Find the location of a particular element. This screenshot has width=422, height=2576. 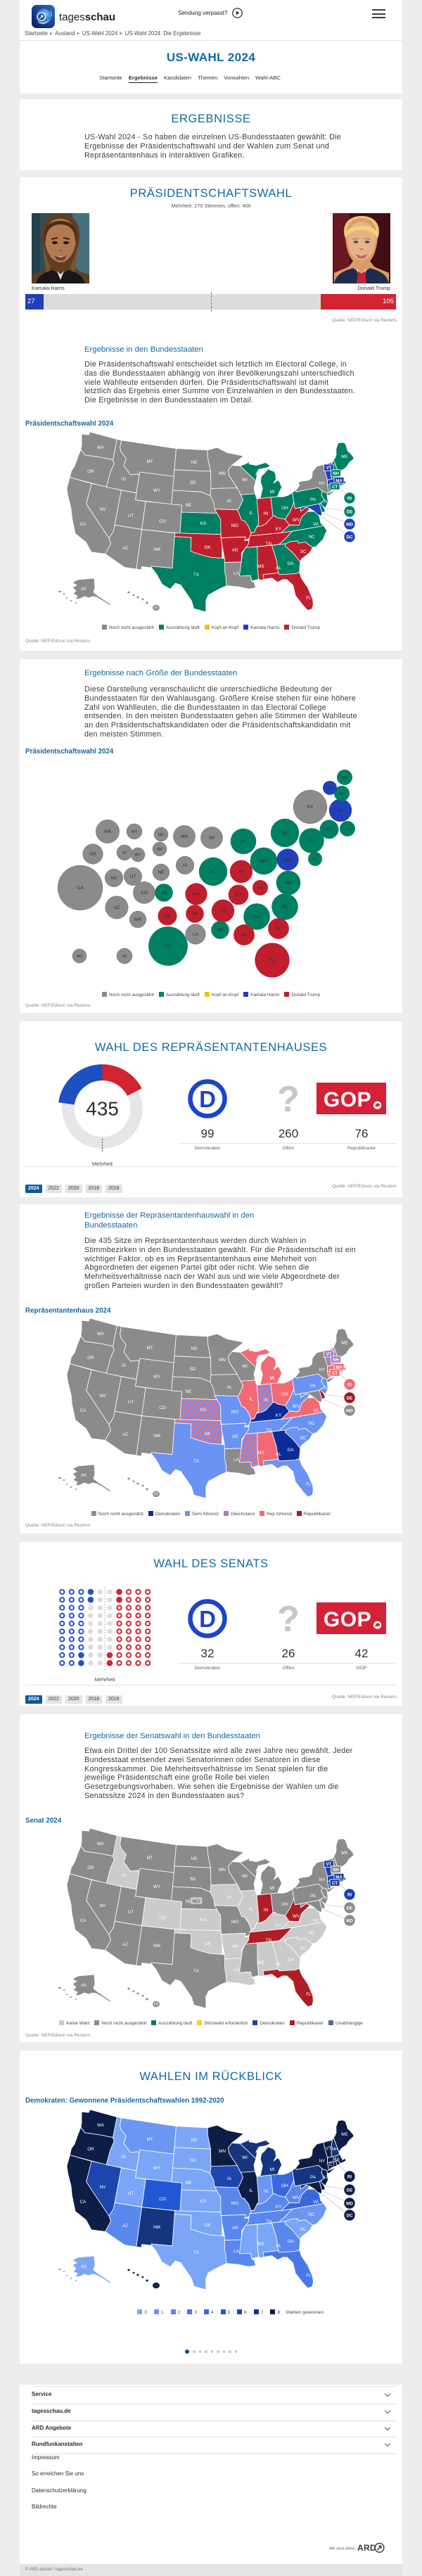

svg-text: KY is located at coordinates (239, 895).